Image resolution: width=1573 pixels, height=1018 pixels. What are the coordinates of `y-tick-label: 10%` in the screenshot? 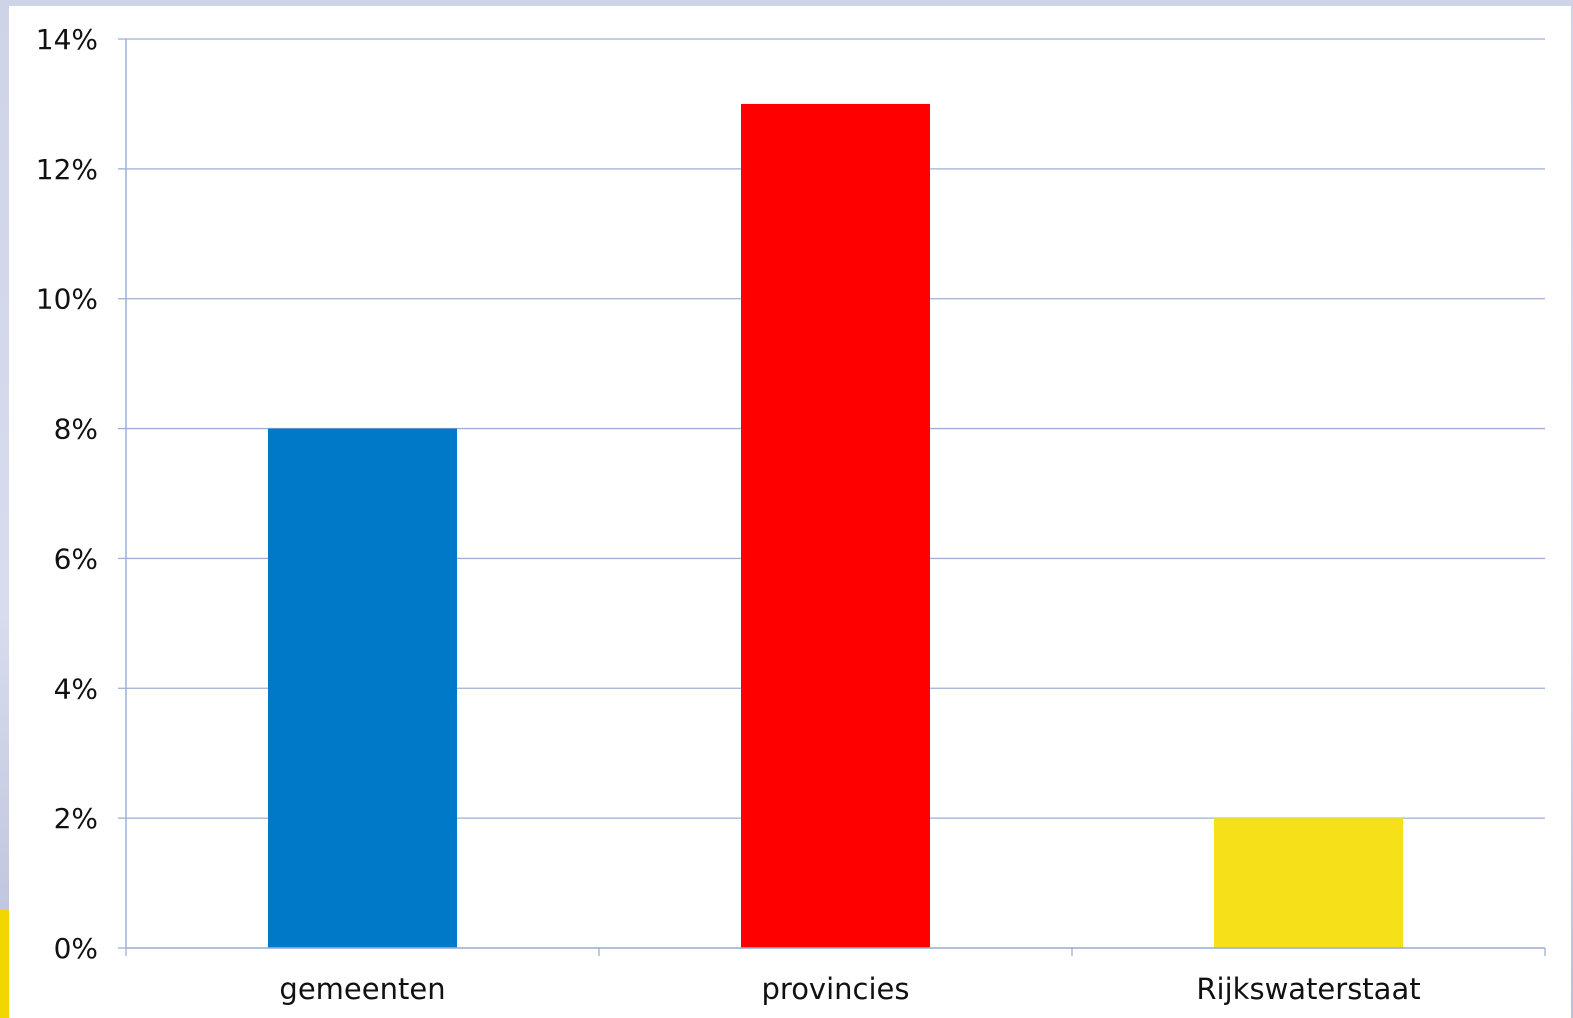 It's located at (67, 299).